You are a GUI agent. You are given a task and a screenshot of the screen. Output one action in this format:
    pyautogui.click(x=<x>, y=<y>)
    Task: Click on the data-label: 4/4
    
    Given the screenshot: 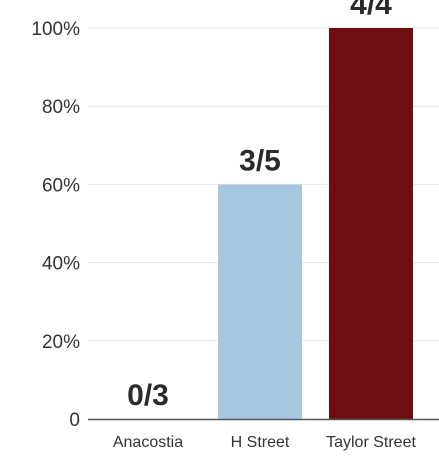 What is the action you would take?
    pyautogui.click(x=371, y=10)
    